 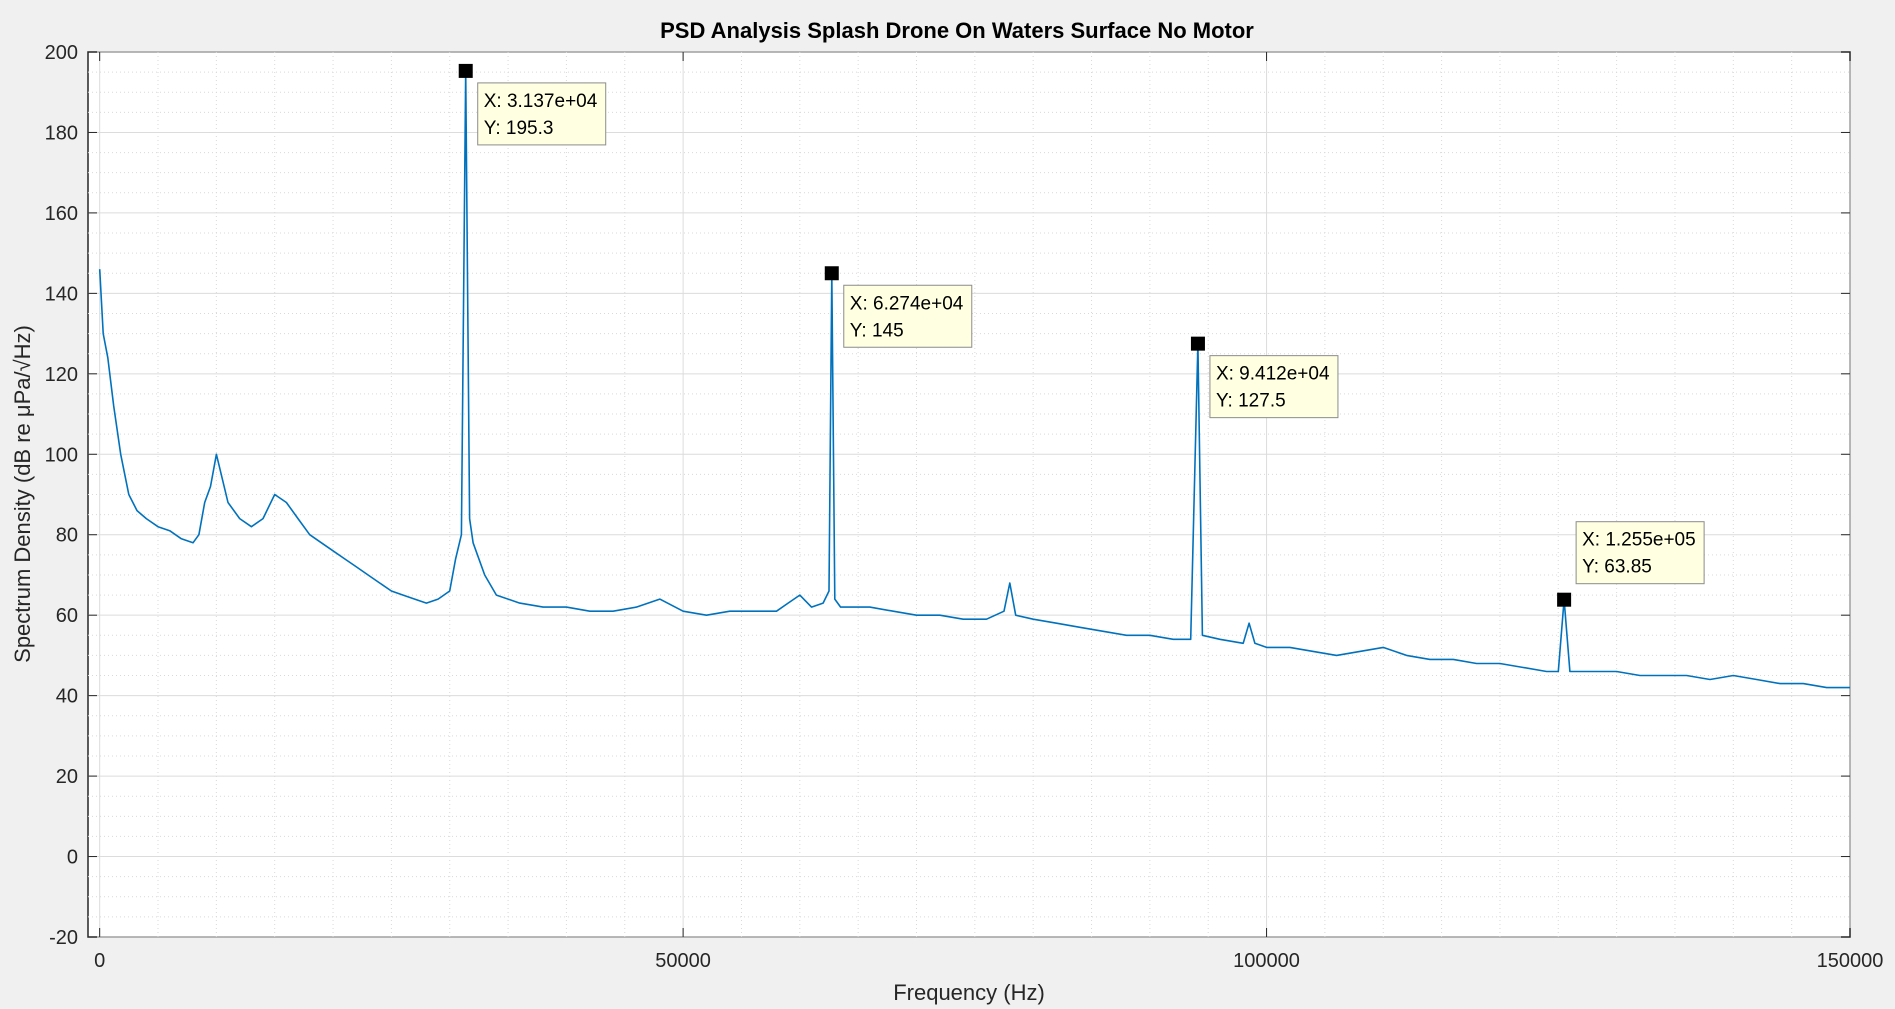 I want to click on y-tick-label: 200, so click(x=61, y=53).